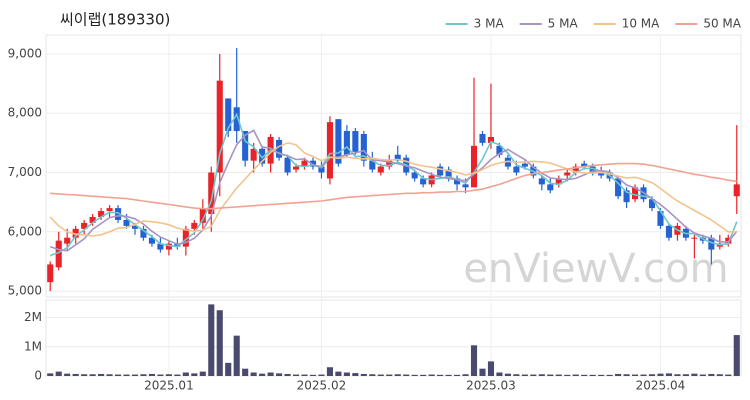 This screenshot has height=400, width=750. I want to click on legend-label: 3 MA, so click(489, 24).